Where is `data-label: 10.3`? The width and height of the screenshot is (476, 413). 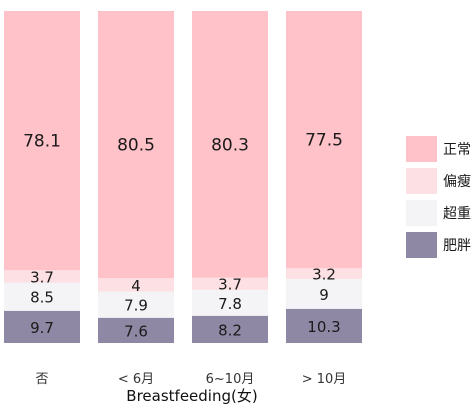
data-label: 10.3 is located at coordinates (323, 327).